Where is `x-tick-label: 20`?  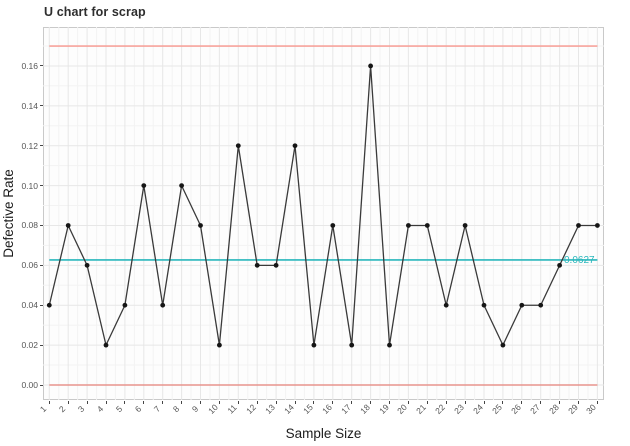 x-tick-label: 20 is located at coordinates (402, 409).